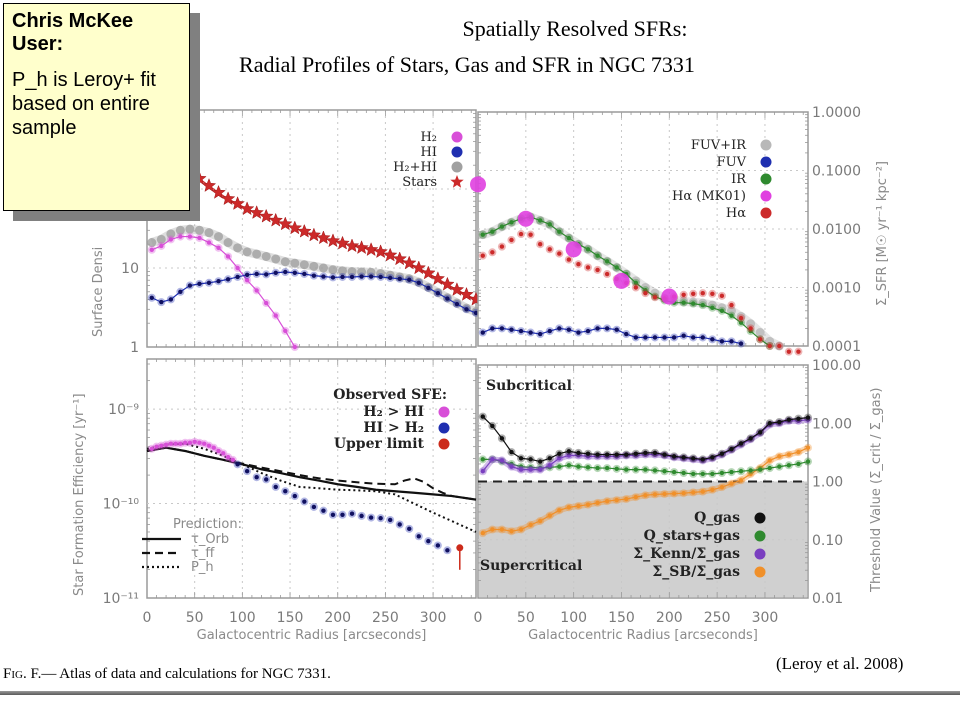  Describe the element at coordinates (210, 539) in the screenshot. I see `prediction-legend-label: τ_Orb` at that location.